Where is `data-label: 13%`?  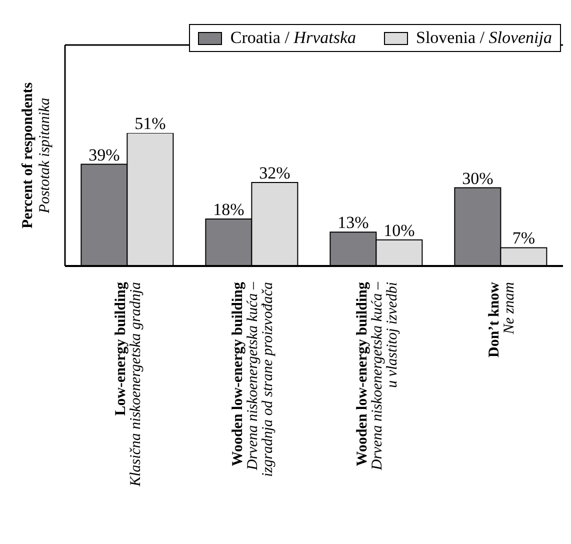 data-label: 13% is located at coordinates (353, 222).